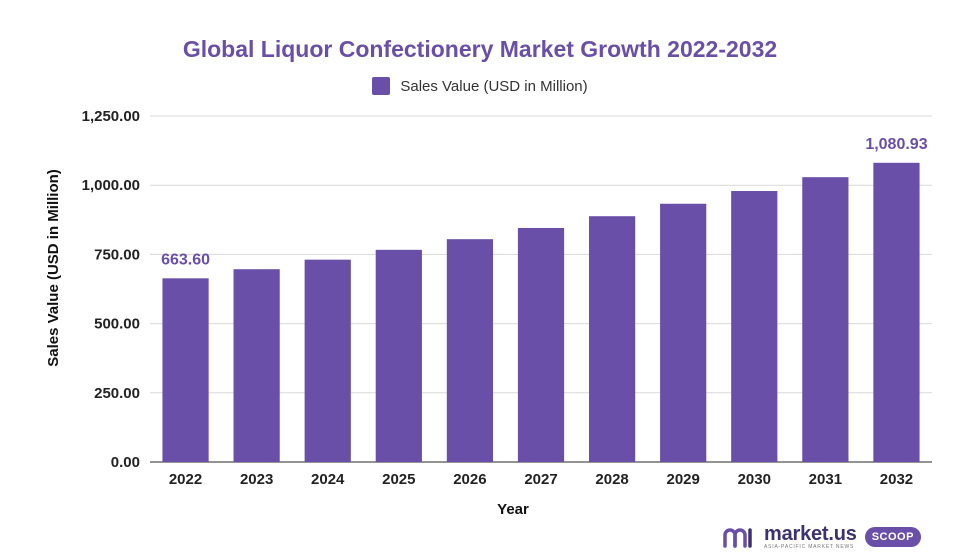 Image resolution: width=960 pixels, height=560 pixels. What do you see at coordinates (111, 289) in the screenshot?
I see `y-axis-ticks: 0.00 250.00 500.00 750.00 1,000.00 1,250.00` at bounding box center [111, 289].